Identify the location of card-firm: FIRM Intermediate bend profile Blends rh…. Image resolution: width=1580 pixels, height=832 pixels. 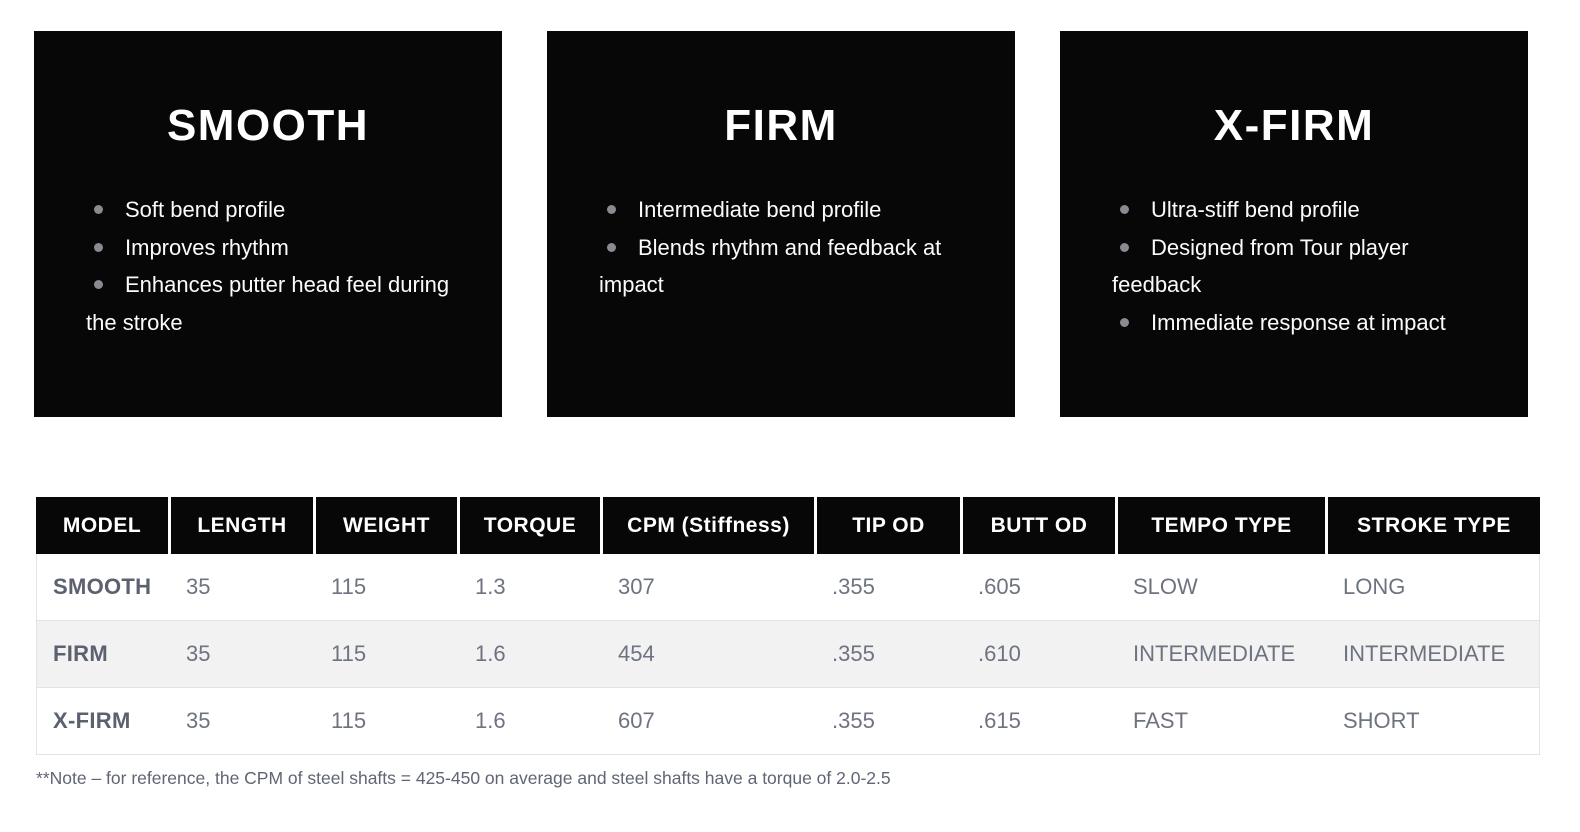
(781, 224).